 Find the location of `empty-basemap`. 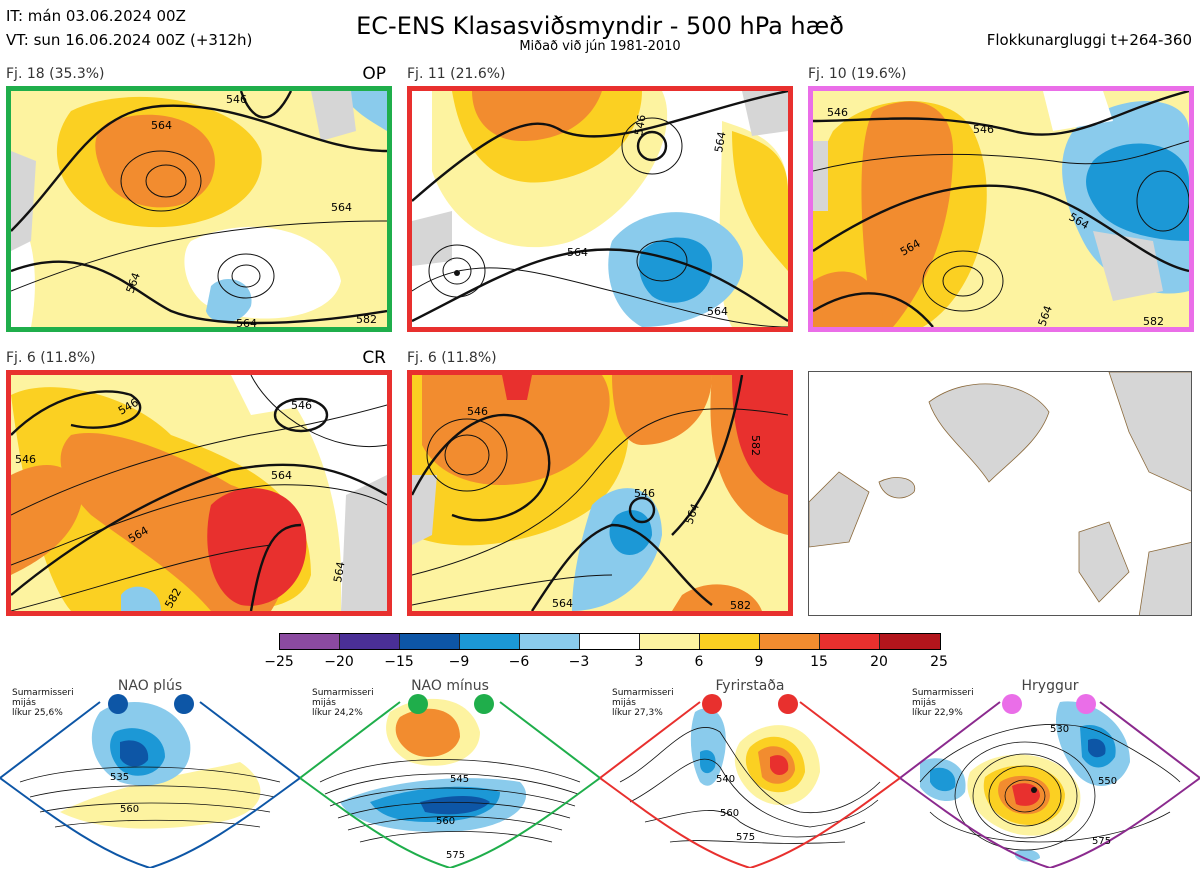

empty-basemap is located at coordinates (1000, 493).